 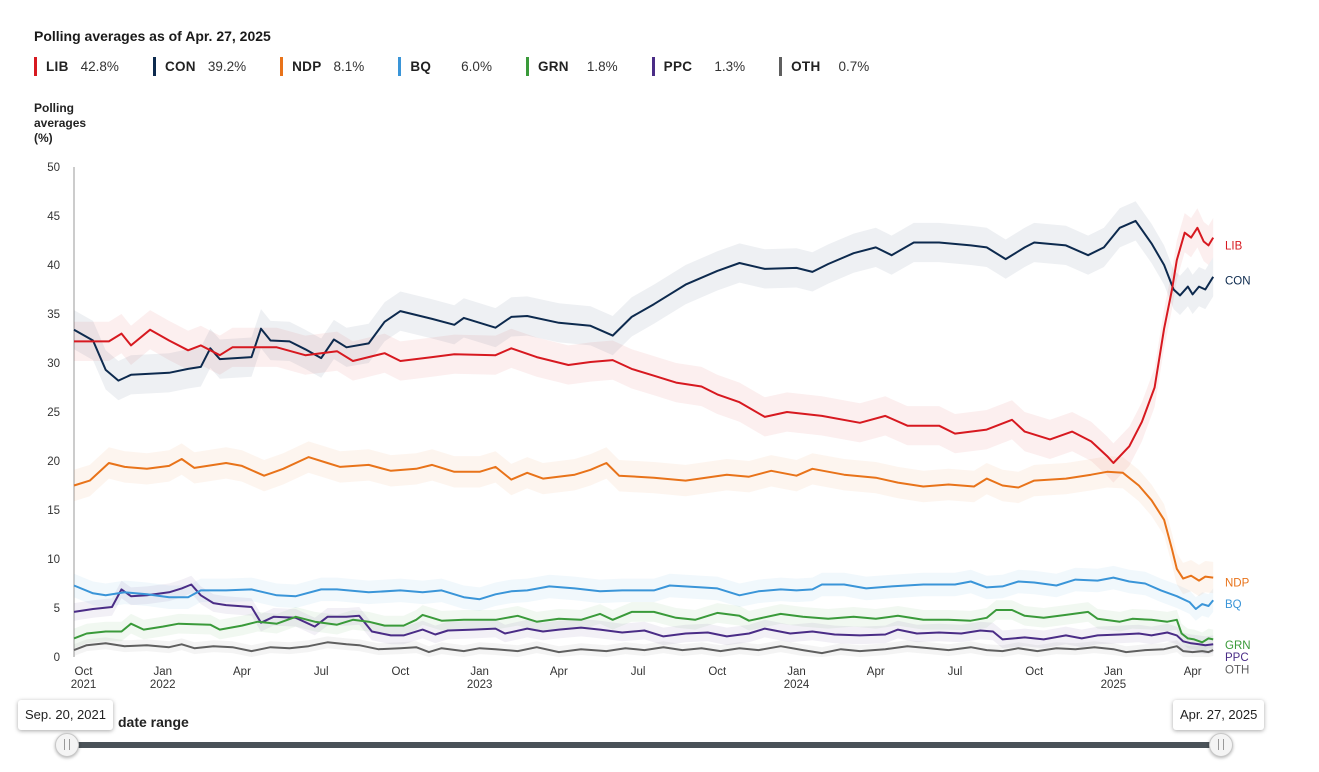 I want to click on y-tick-label: 50, so click(x=53, y=168).